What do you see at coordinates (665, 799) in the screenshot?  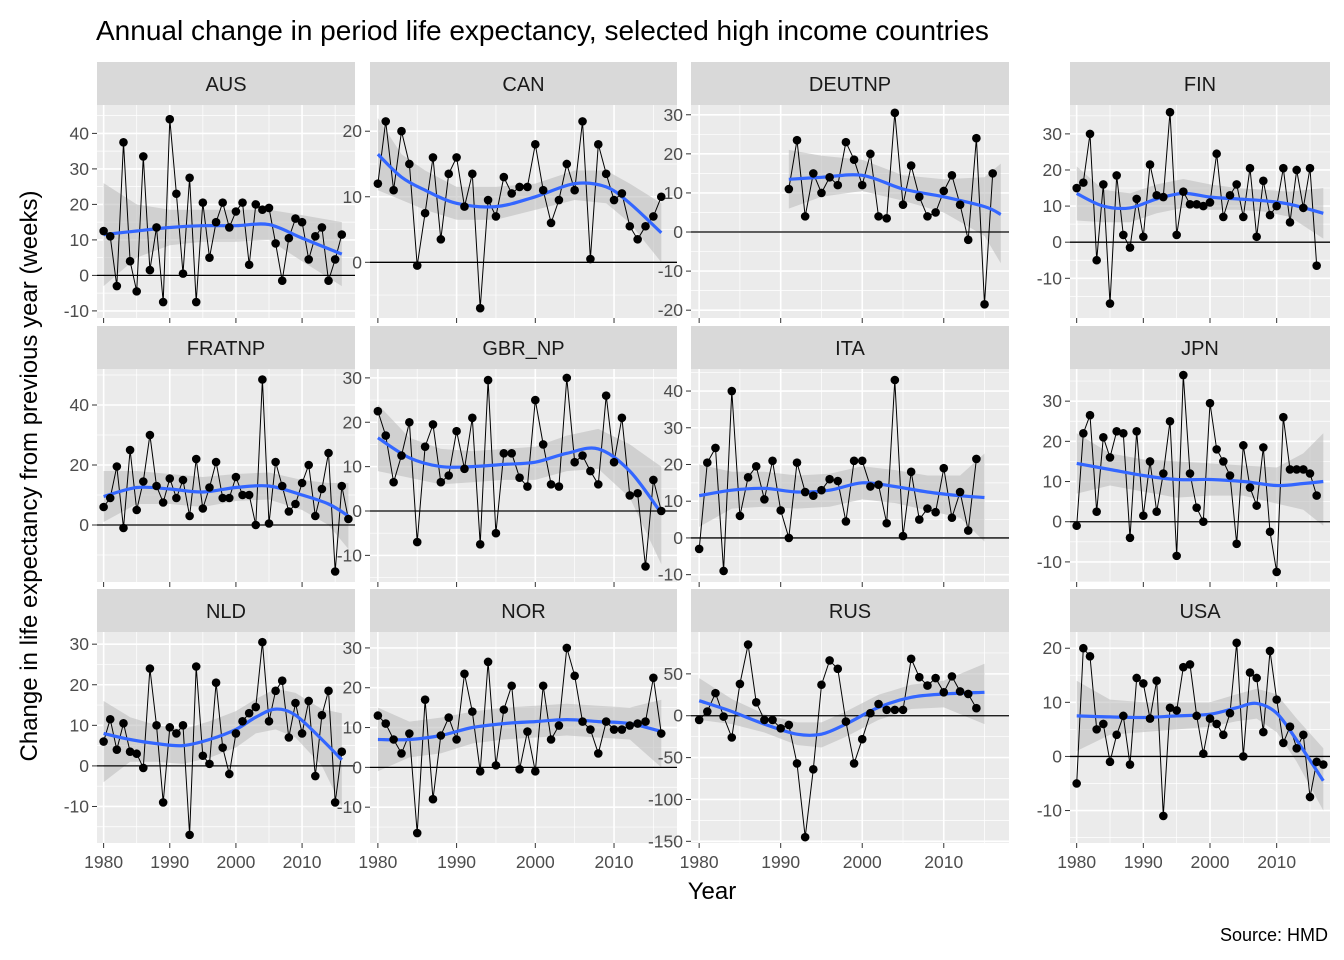 I see `y-tick-label: -100` at bounding box center [665, 799].